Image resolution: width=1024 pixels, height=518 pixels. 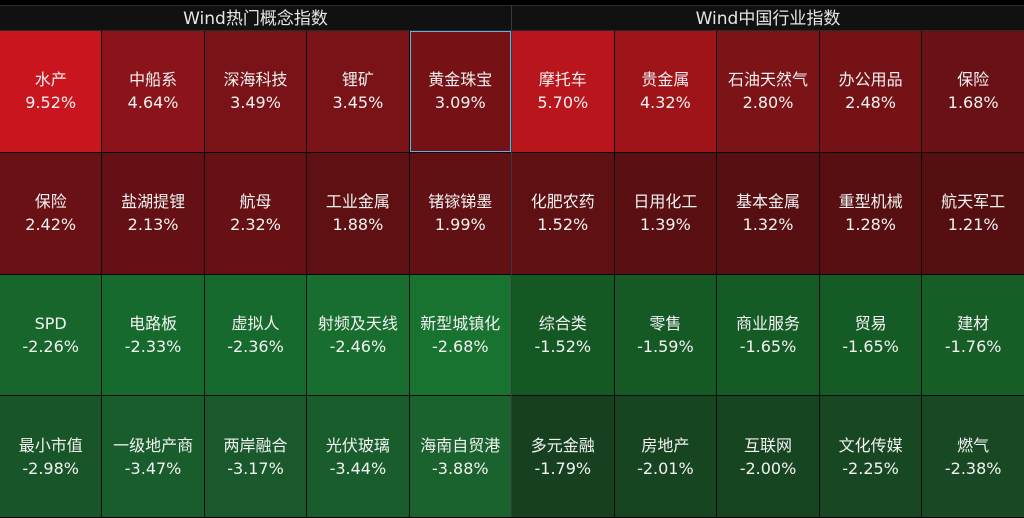 What do you see at coordinates (768, 18) in the screenshot?
I see `panel-title: Wind中国行业指数` at bounding box center [768, 18].